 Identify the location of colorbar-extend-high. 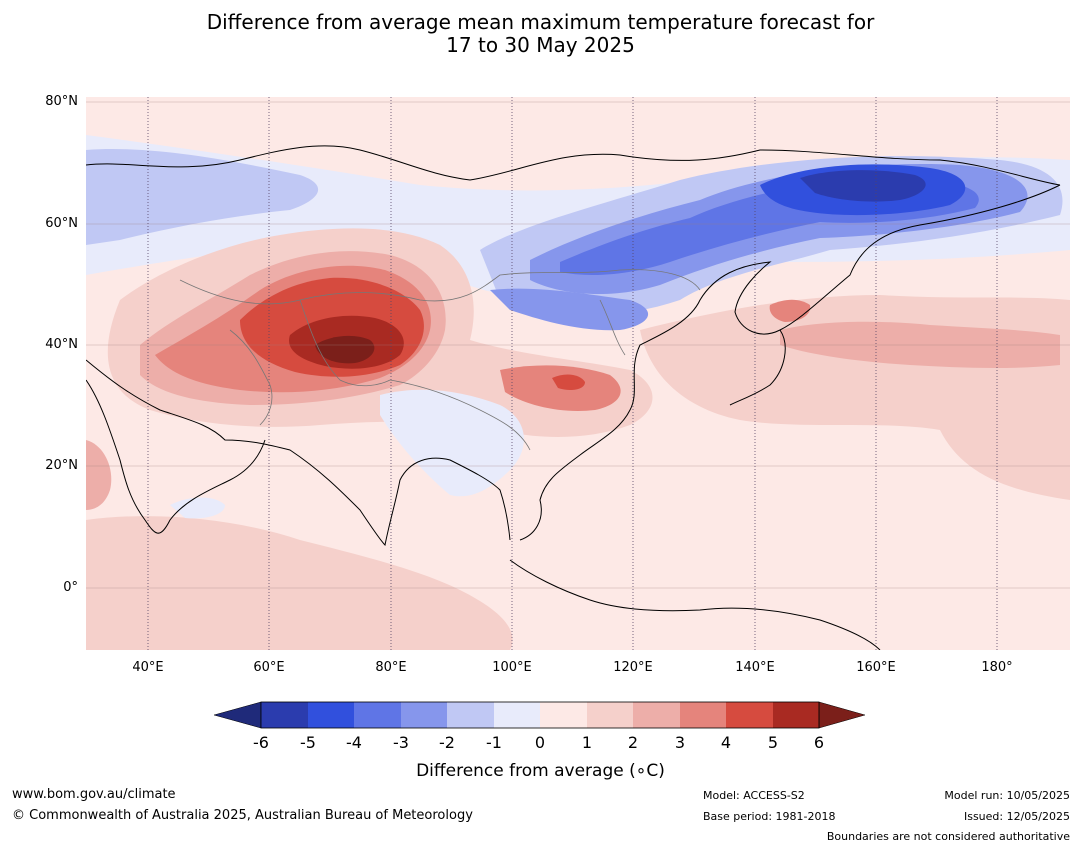
(842, 715).